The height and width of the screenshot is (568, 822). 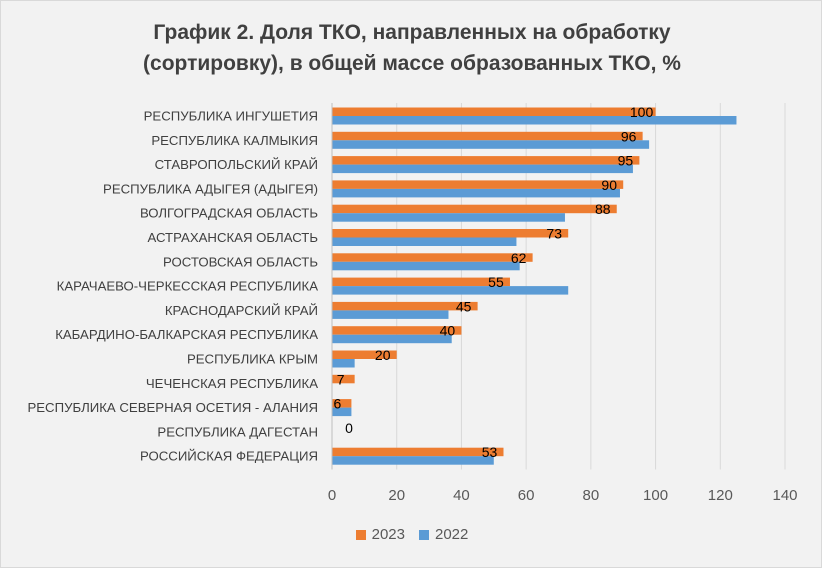 What do you see at coordinates (237, 431) in the screenshot?
I see `category-label: РЕСПУБЛИКА ДАГЕСТАН` at bounding box center [237, 431].